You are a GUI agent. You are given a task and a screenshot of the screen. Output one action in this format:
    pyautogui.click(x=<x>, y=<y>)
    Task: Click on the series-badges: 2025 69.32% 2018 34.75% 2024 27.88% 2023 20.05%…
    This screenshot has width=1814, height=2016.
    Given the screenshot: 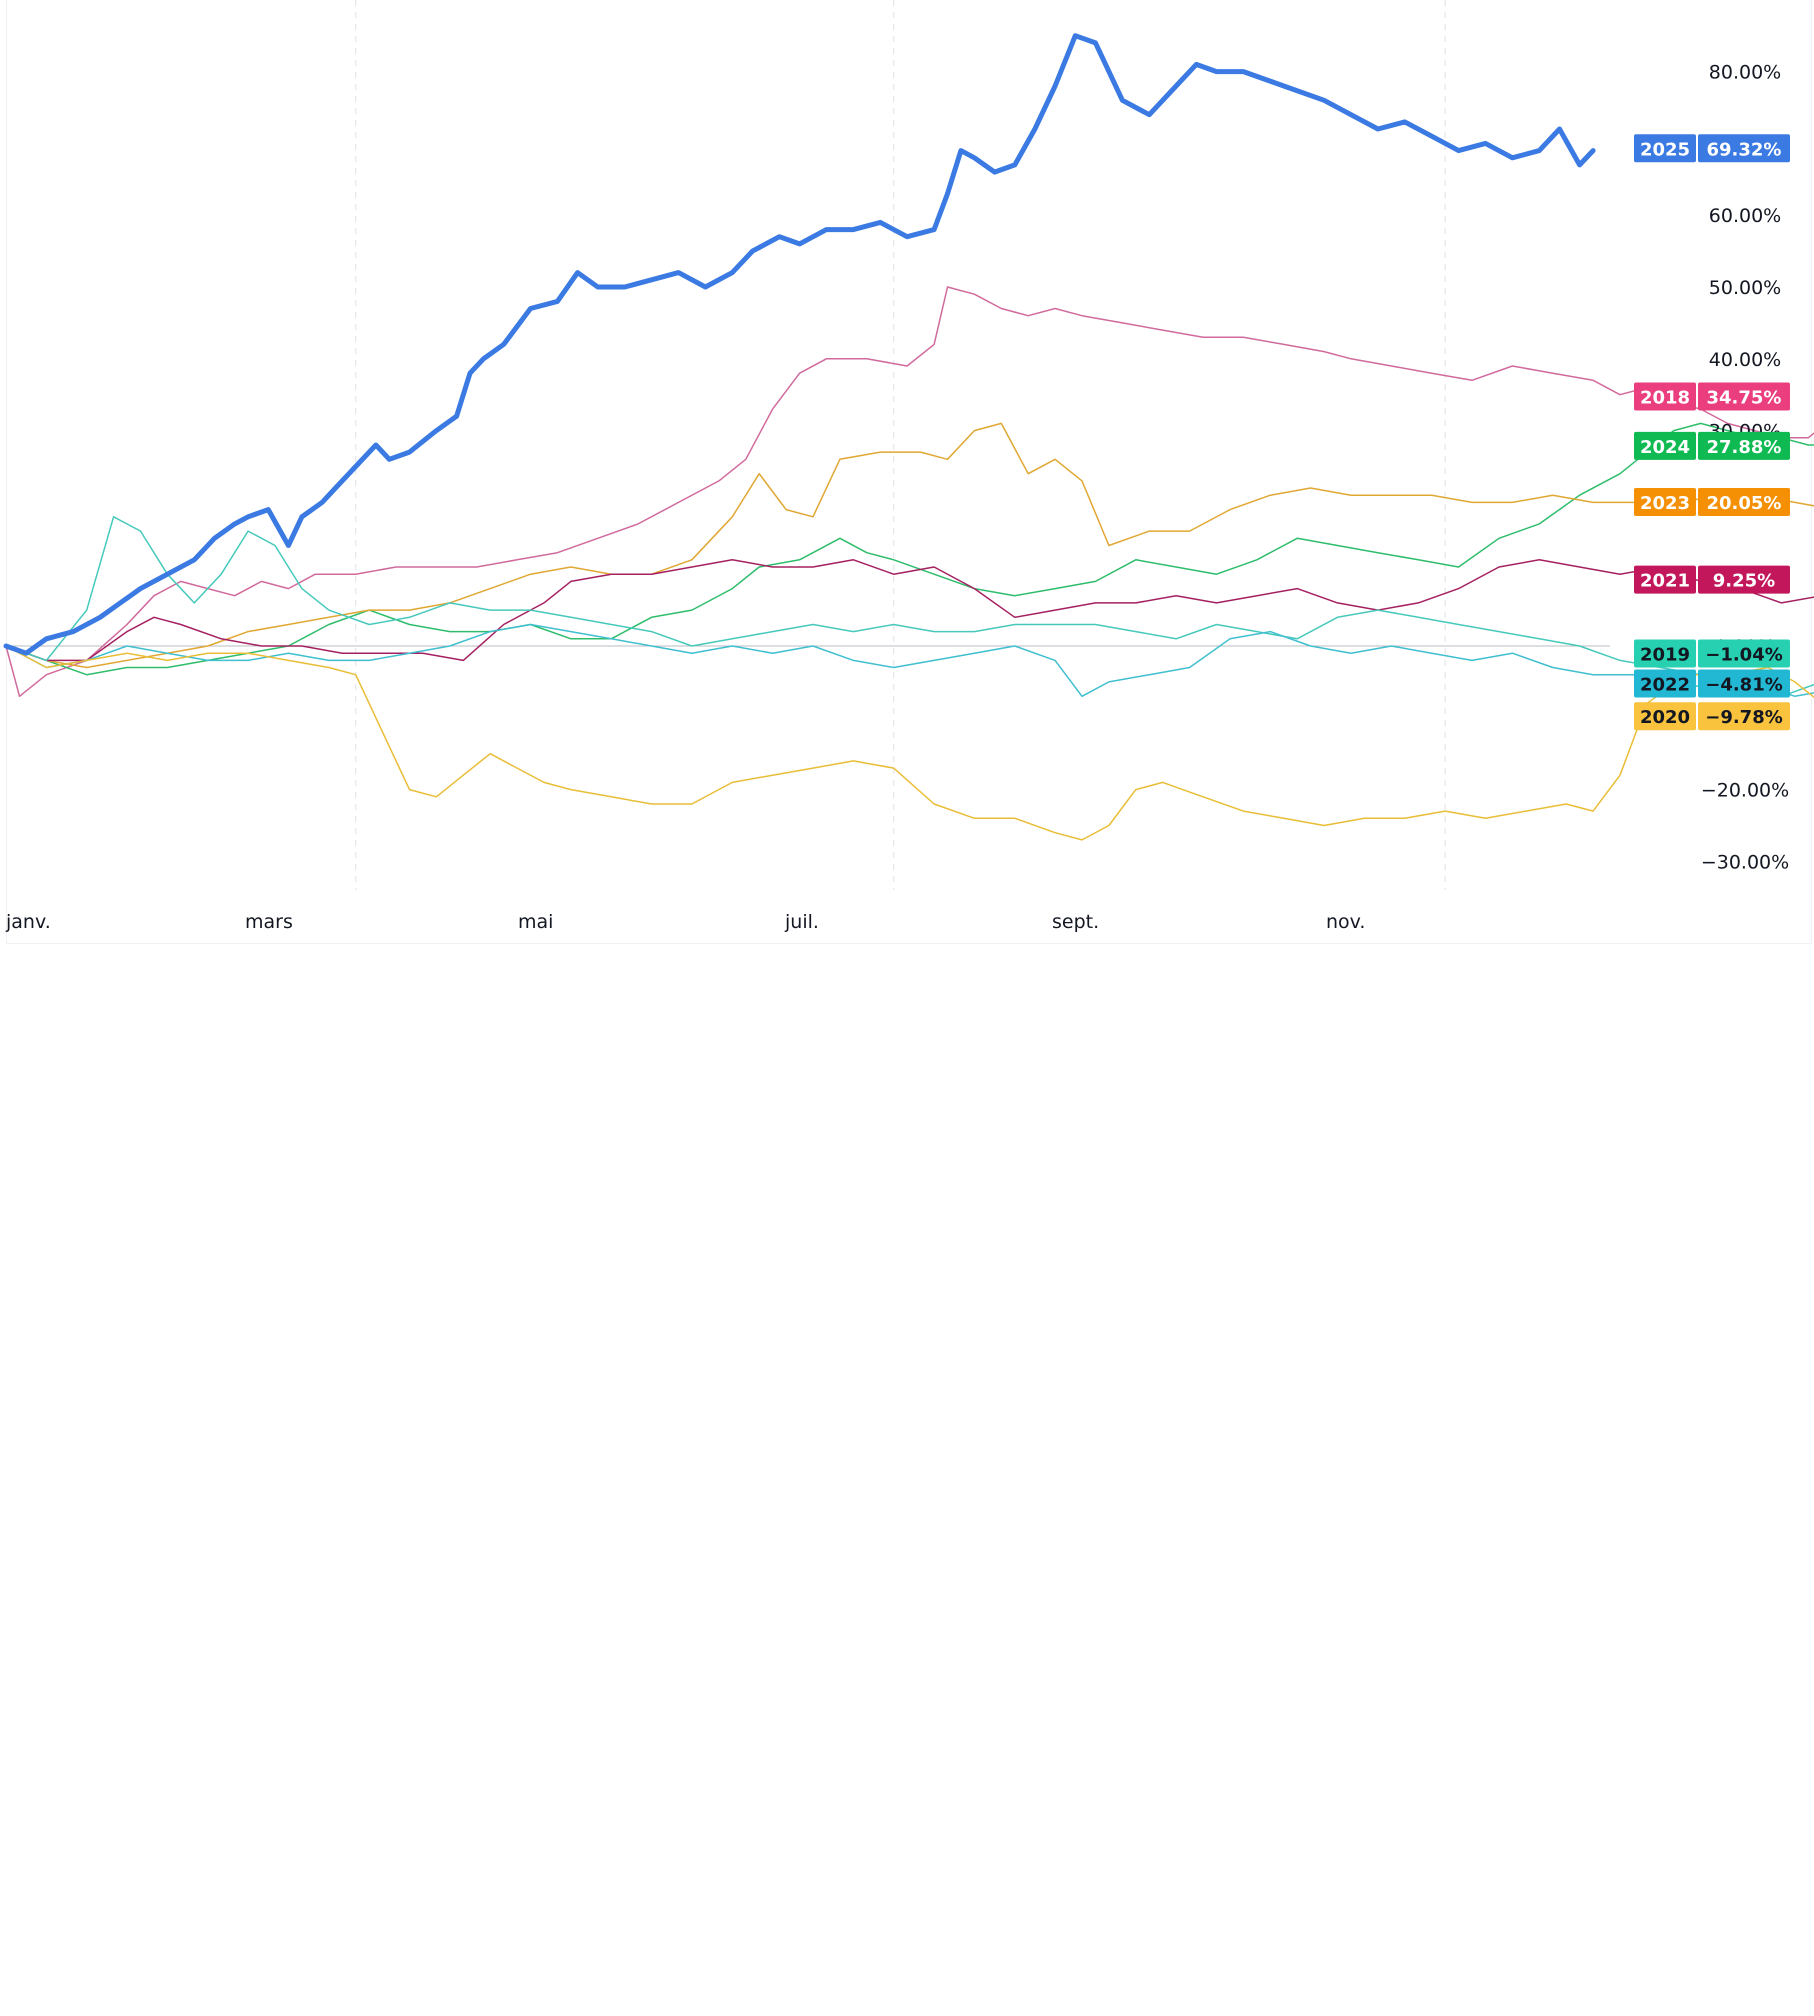 What is the action you would take?
    pyautogui.click(x=1712, y=432)
    